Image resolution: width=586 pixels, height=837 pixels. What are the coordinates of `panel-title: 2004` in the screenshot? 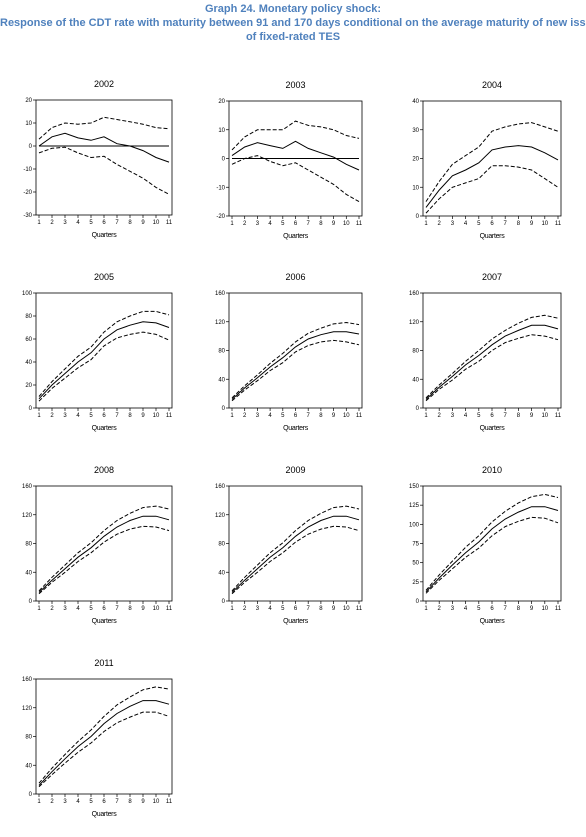 It's located at (492, 85).